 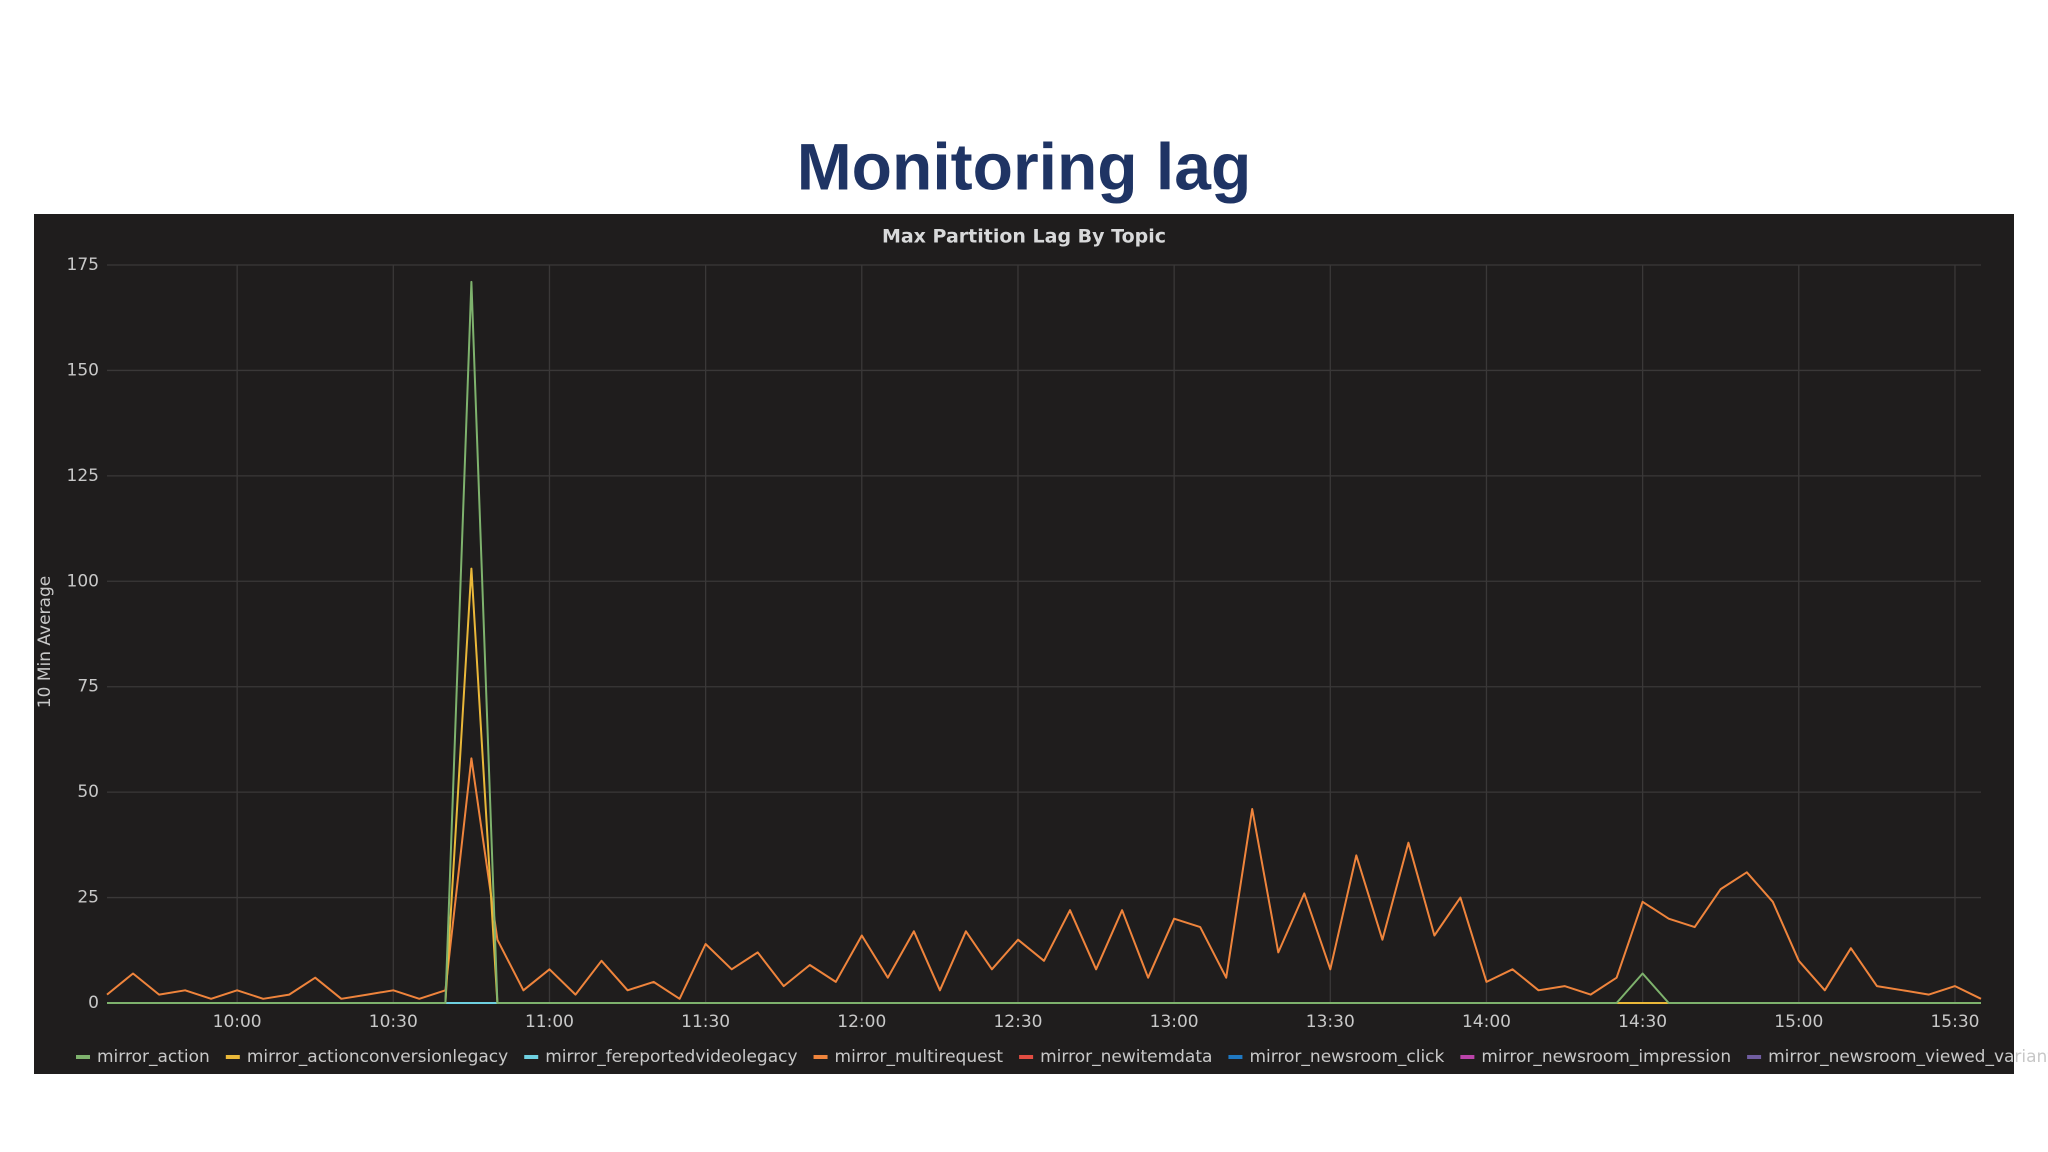 What do you see at coordinates (1017, 1022) in the screenshot?
I see `x-tick-label: 12:30` at bounding box center [1017, 1022].